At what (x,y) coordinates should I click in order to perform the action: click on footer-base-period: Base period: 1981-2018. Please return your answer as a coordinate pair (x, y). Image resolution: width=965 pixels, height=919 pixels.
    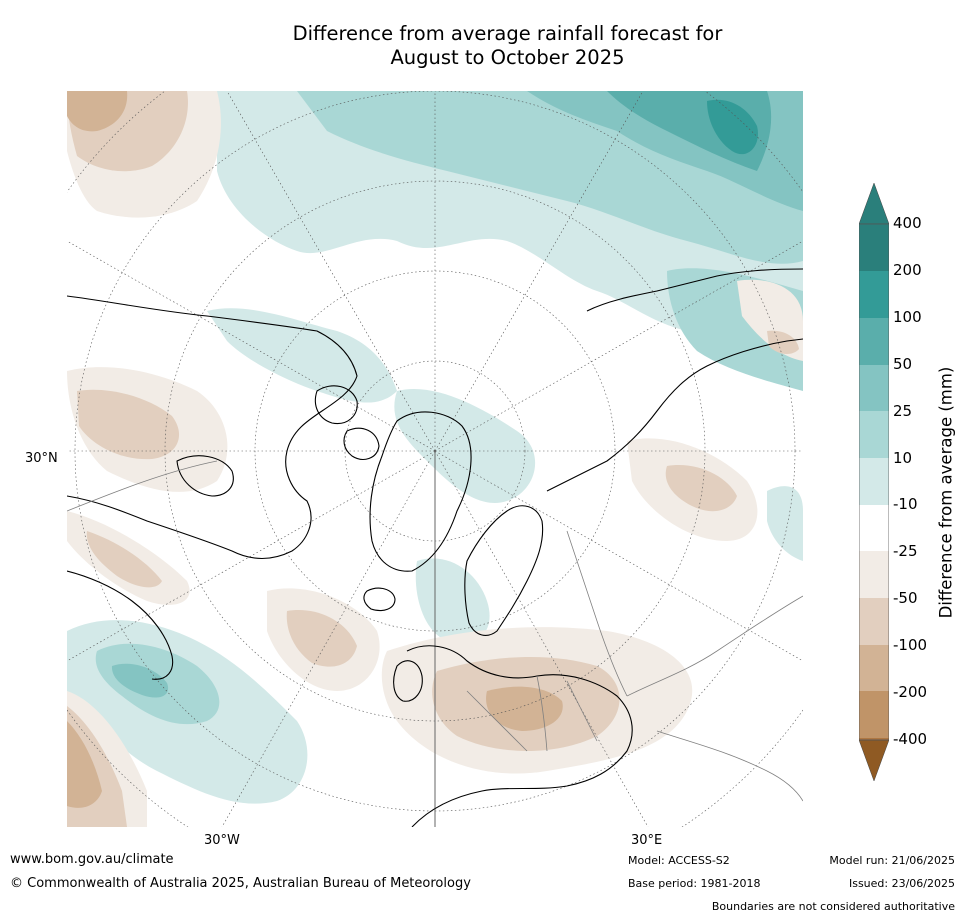
    Looking at the image, I should click on (694, 883).